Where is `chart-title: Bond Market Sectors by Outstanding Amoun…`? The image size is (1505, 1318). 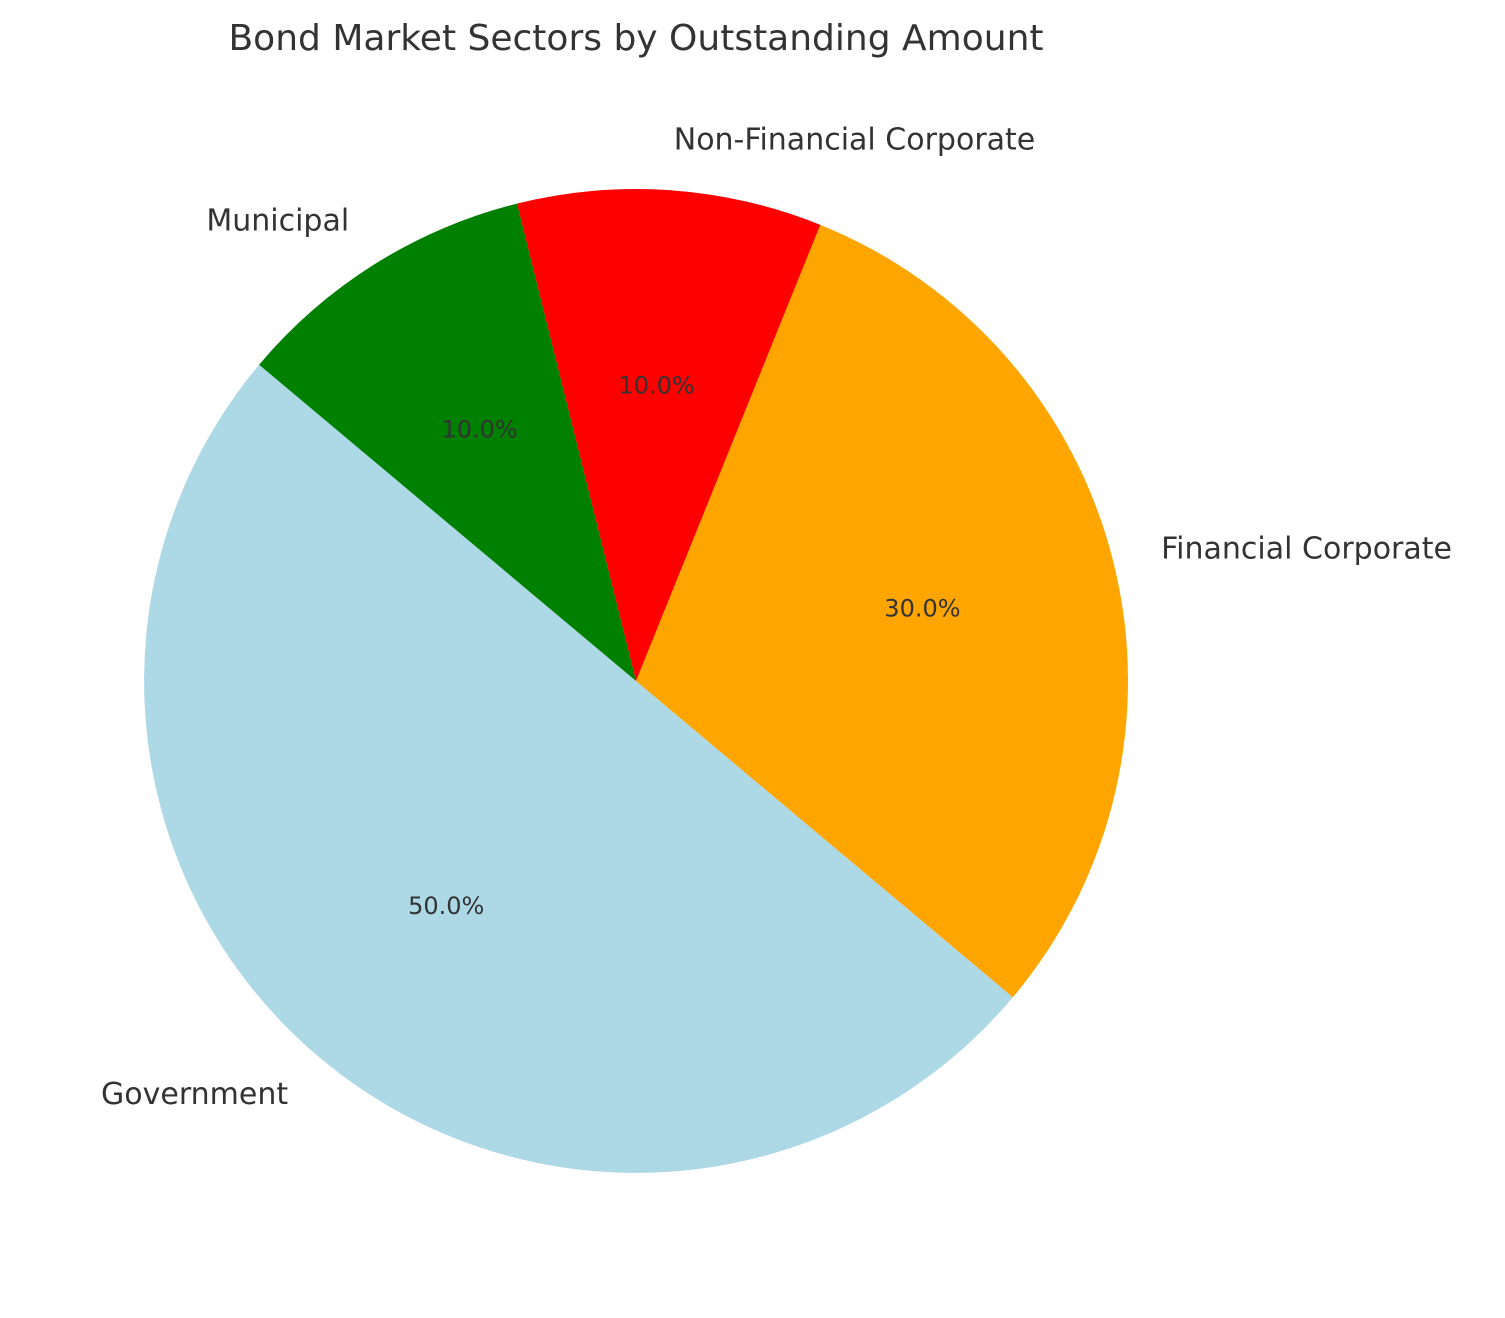 chart-title: Bond Market Sectors by Outstanding Amoun… is located at coordinates (635, 38).